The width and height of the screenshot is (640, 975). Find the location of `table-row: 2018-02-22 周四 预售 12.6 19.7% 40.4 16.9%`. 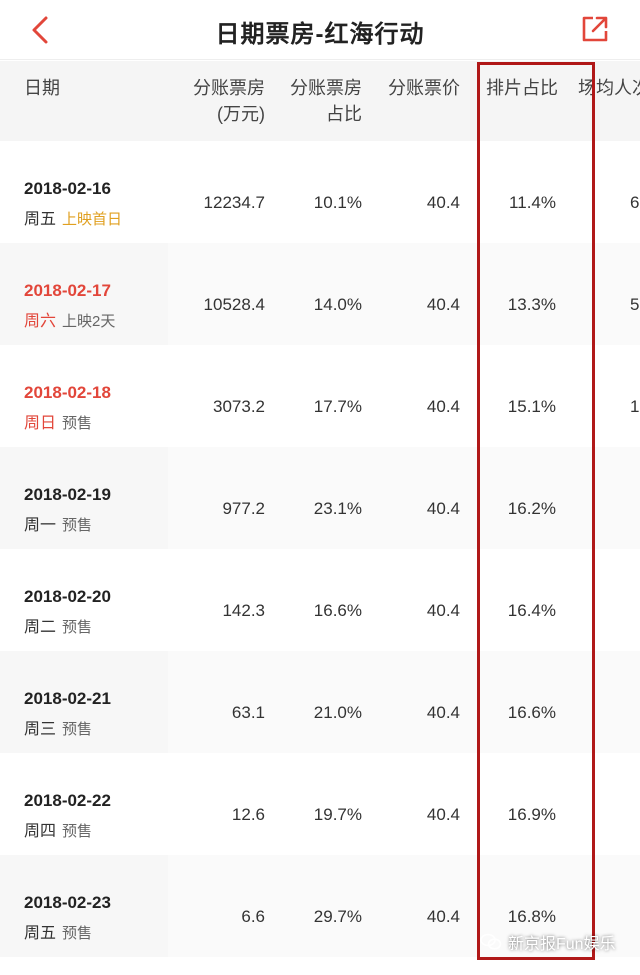

table-row: 2018-02-22 周四 预售 12.6 19.7% 40.4 16.9% is located at coordinates (320, 804).